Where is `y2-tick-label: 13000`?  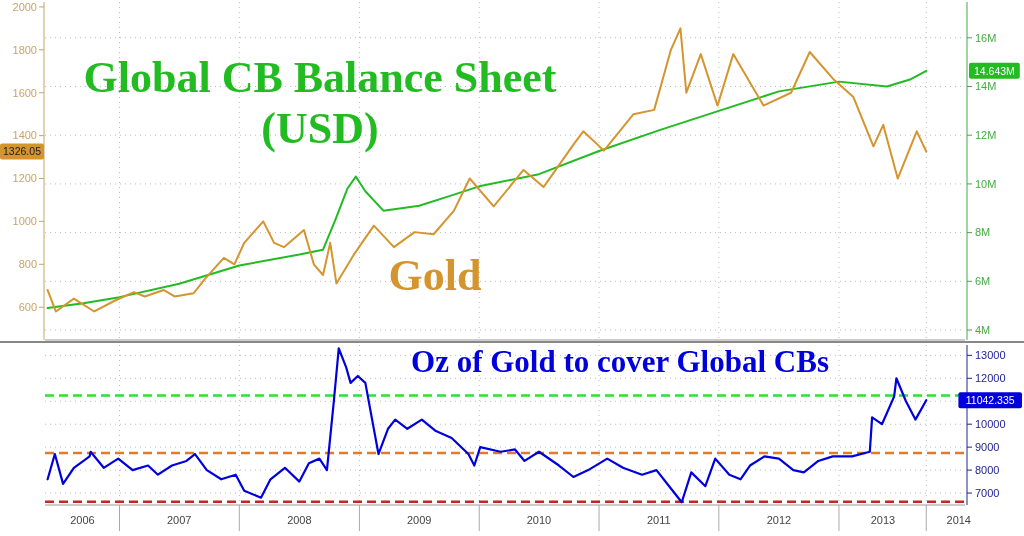 y2-tick-label: 13000 is located at coordinates (990, 355).